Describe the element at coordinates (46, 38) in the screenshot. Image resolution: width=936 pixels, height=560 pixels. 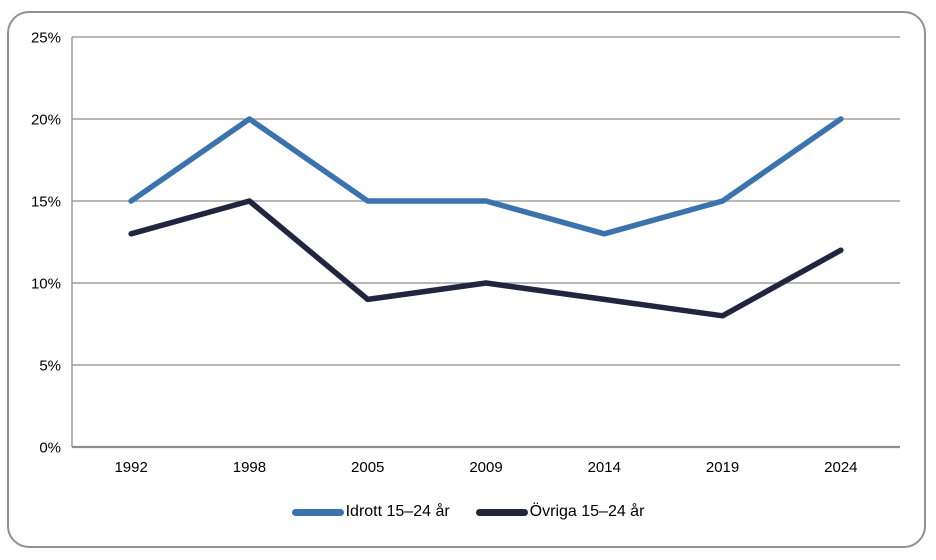
I see `y-tick-label: 25%` at that location.